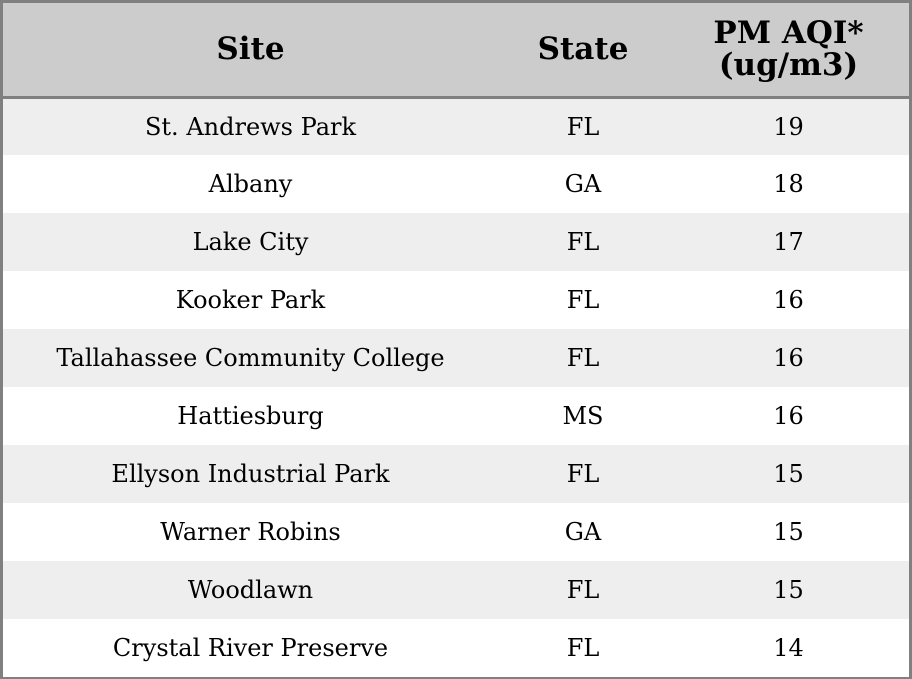 This screenshot has height=679, width=912. I want to click on cell-site: Albany, so click(250, 184).